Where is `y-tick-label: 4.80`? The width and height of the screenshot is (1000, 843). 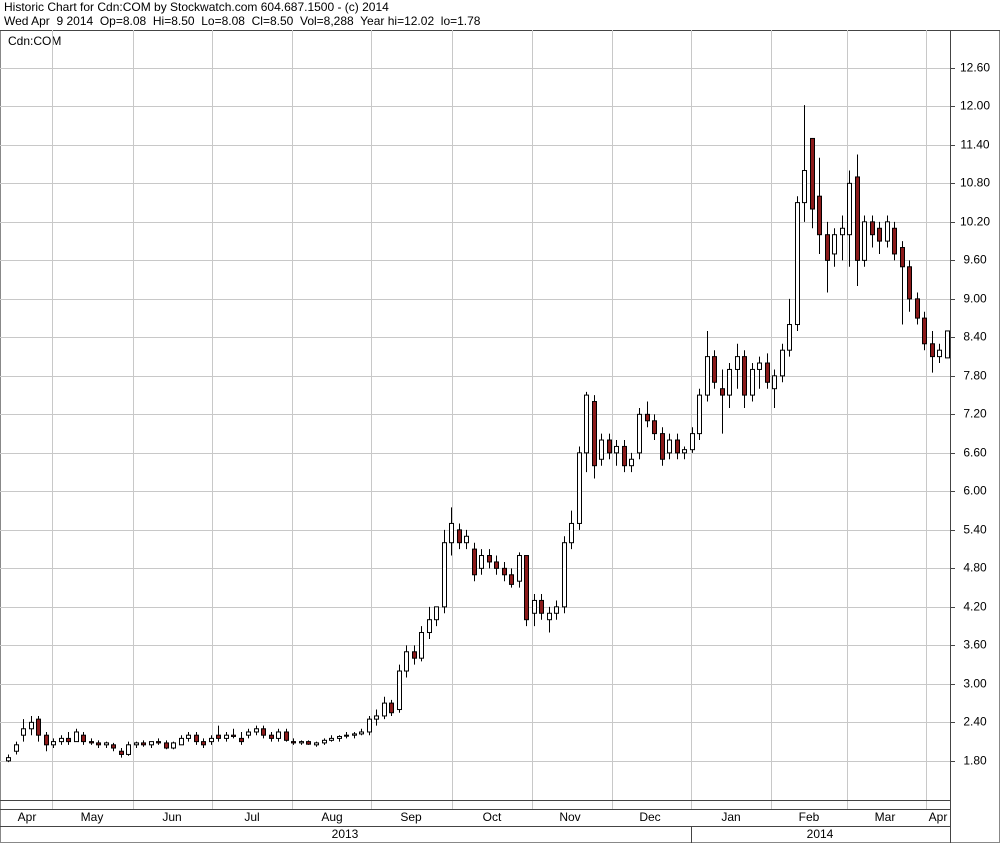
y-tick-label: 4.80 is located at coordinates (975, 568).